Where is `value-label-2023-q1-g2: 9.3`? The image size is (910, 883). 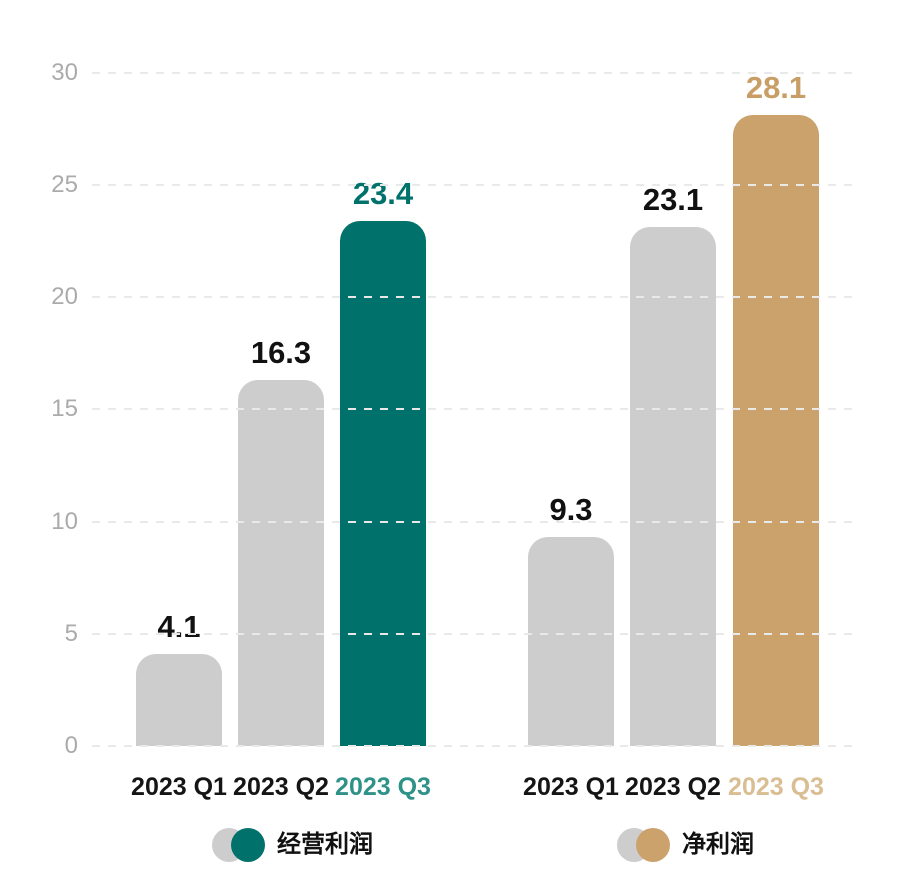
value-label-2023-q1-g2: 9.3 is located at coordinates (571, 509).